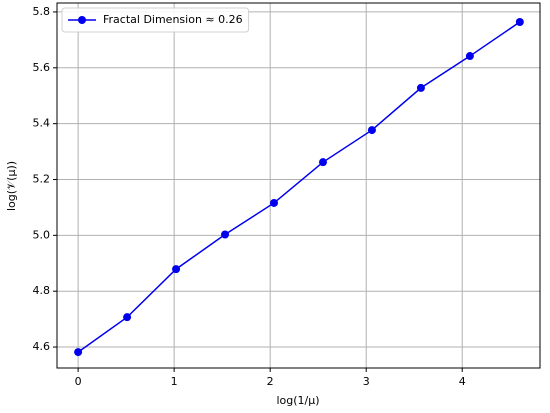 This screenshot has height=413, width=550. Describe the element at coordinates (11, 186) in the screenshot. I see `y-axis-label: log(𝒱(μ))` at that location.